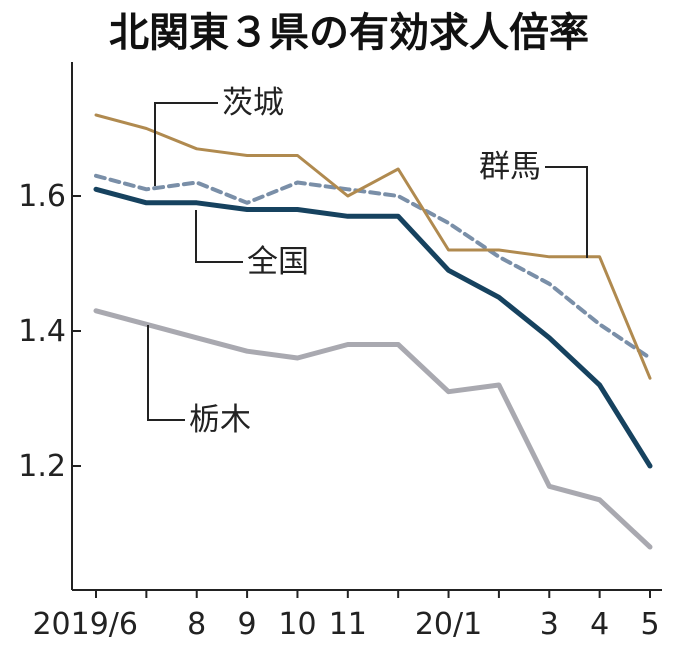 The height and width of the screenshot is (660, 698). What do you see at coordinates (253, 103) in the screenshot?
I see `series-label-0: 茨城` at bounding box center [253, 103].